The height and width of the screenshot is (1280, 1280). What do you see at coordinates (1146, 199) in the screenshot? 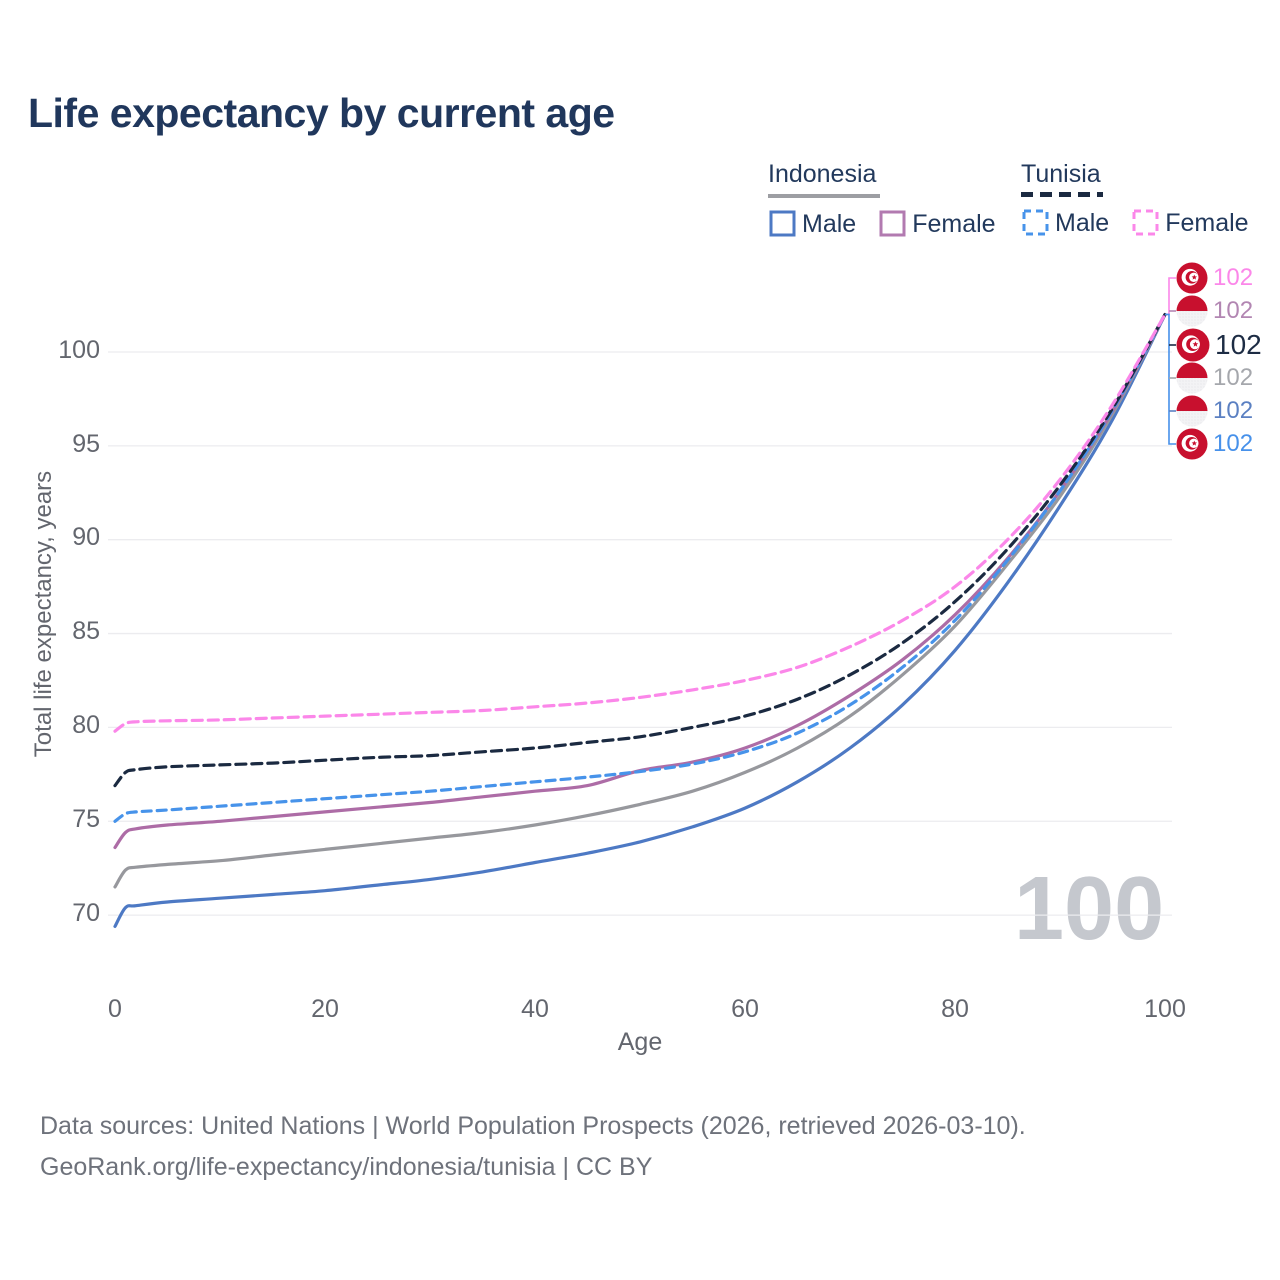
I see `legend-group-tunisia: Tunisia Male Female` at bounding box center [1146, 199].